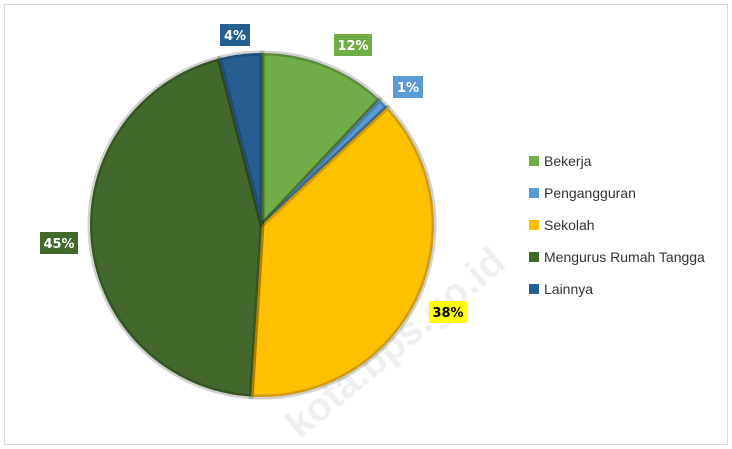 The image size is (732, 449). What do you see at coordinates (624, 257) in the screenshot?
I see `legend-label-mengurus-rumah-tangga: Mengurus Rumah Tangga` at bounding box center [624, 257].